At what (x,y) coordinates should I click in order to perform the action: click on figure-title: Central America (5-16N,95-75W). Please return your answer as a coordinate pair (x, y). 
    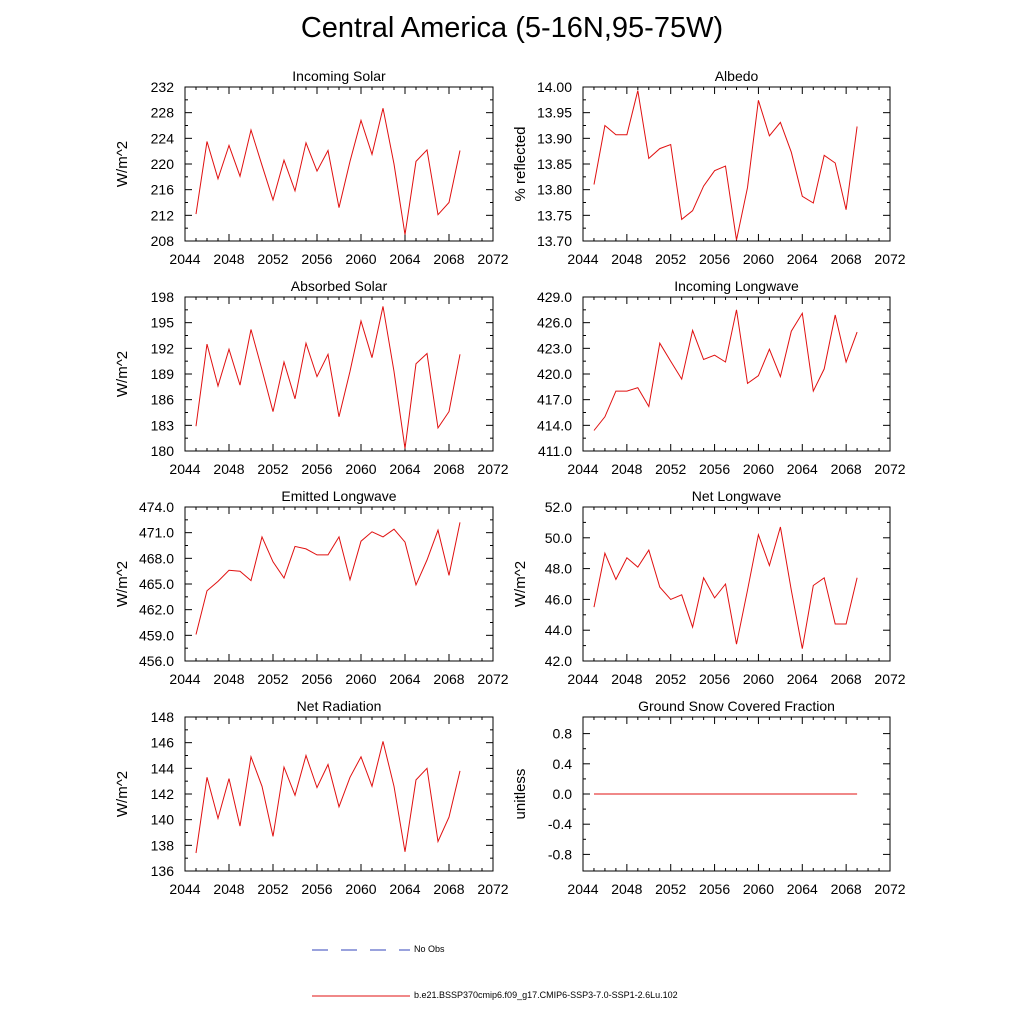
    Looking at the image, I should click on (512, 28).